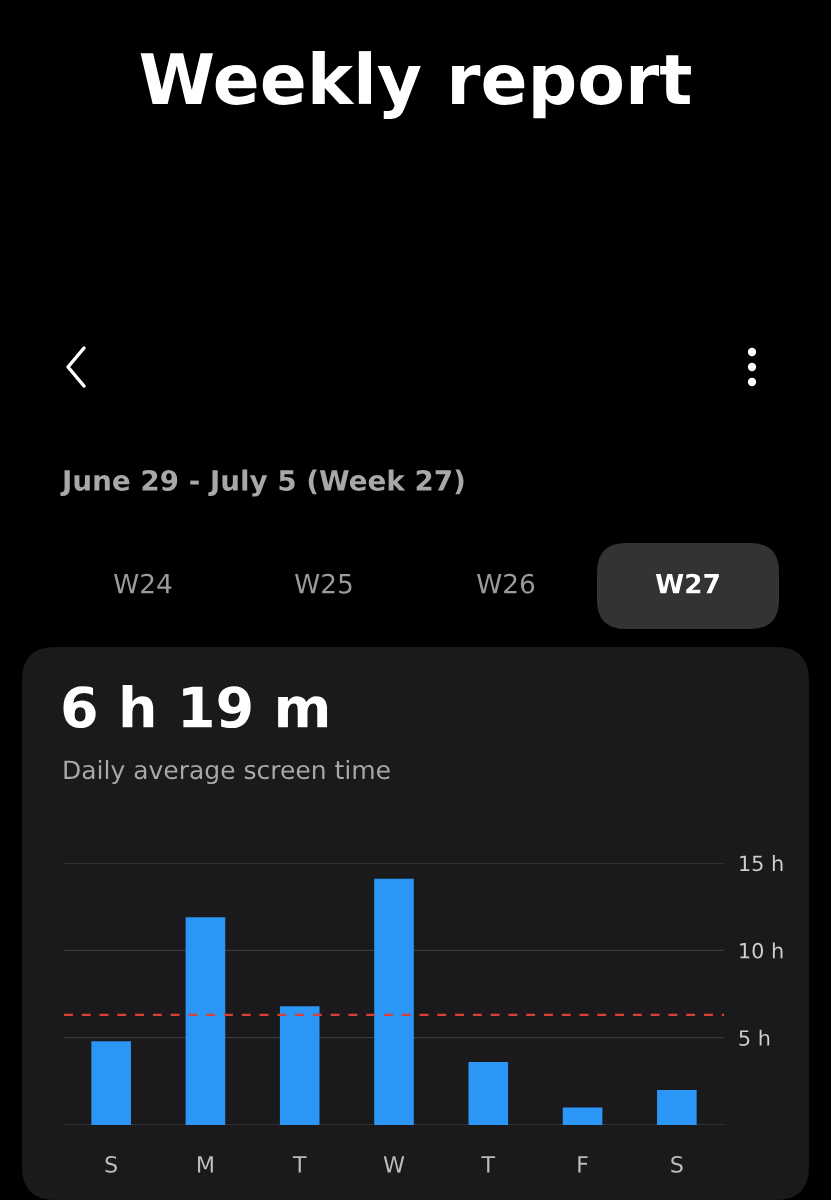 The width and height of the screenshot is (831, 1200). Describe the element at coordinates (506, 583) in the screenshot. I see `text: W26` at that location.